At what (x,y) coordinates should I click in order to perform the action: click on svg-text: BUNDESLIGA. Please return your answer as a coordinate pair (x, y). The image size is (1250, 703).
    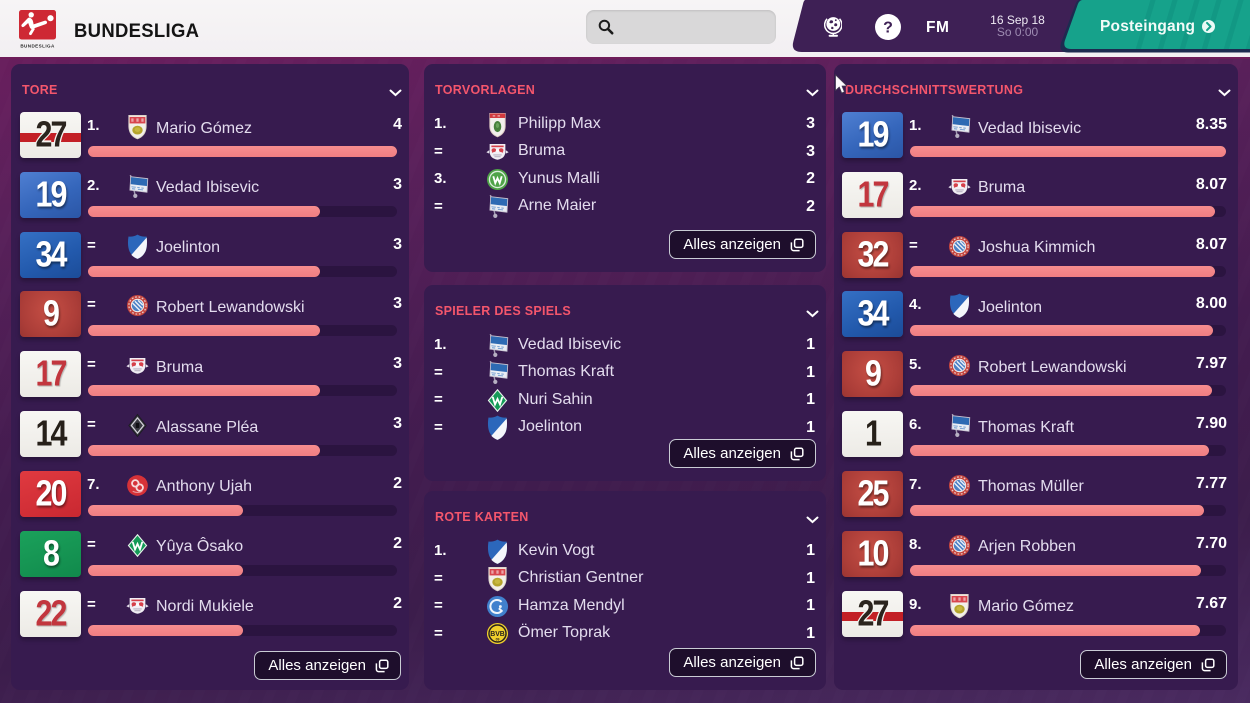
    Looking at the image, I should click on (37, 46).